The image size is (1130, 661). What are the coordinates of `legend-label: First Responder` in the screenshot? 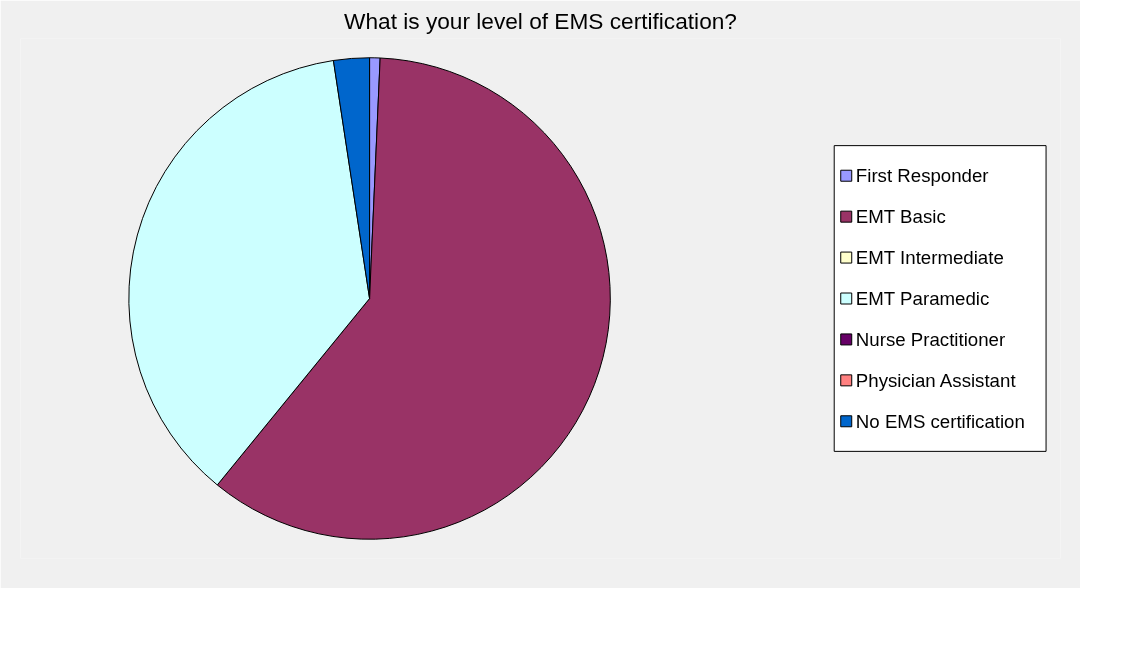 It's located at (922, 176).